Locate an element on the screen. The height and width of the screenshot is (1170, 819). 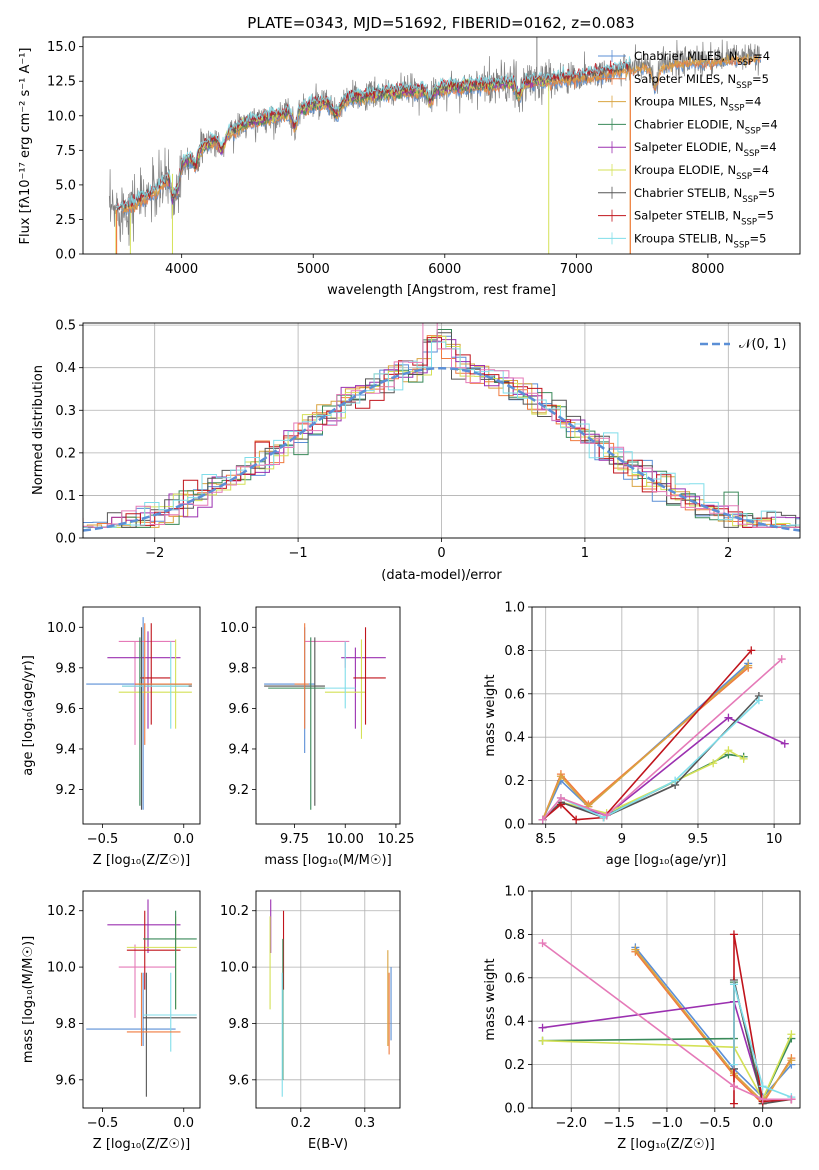
weight-vs-Z-x-label: Z [log₁₀(Z/Z☉)] is located at coordinates (665, 1144).